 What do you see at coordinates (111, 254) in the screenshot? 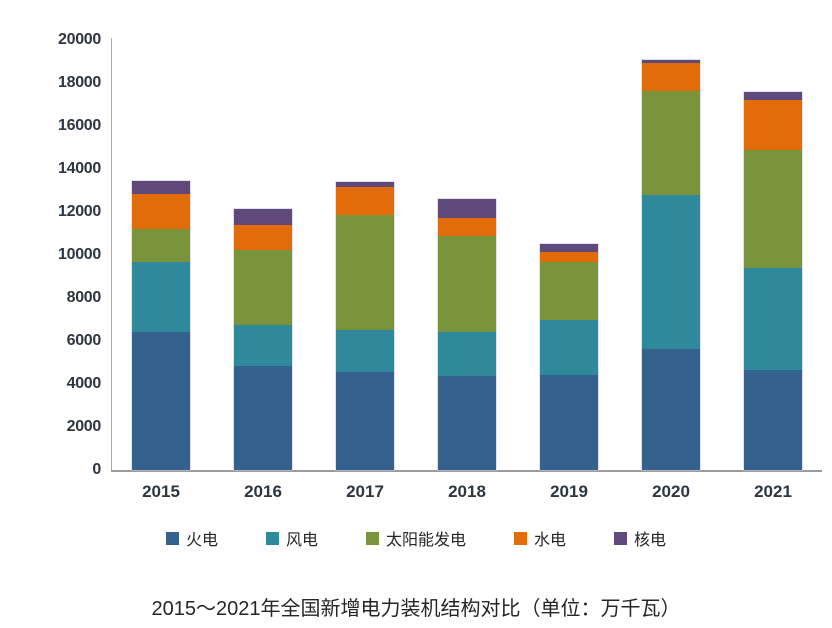
I see `y-axis-line` at bounding box center [111, 254].